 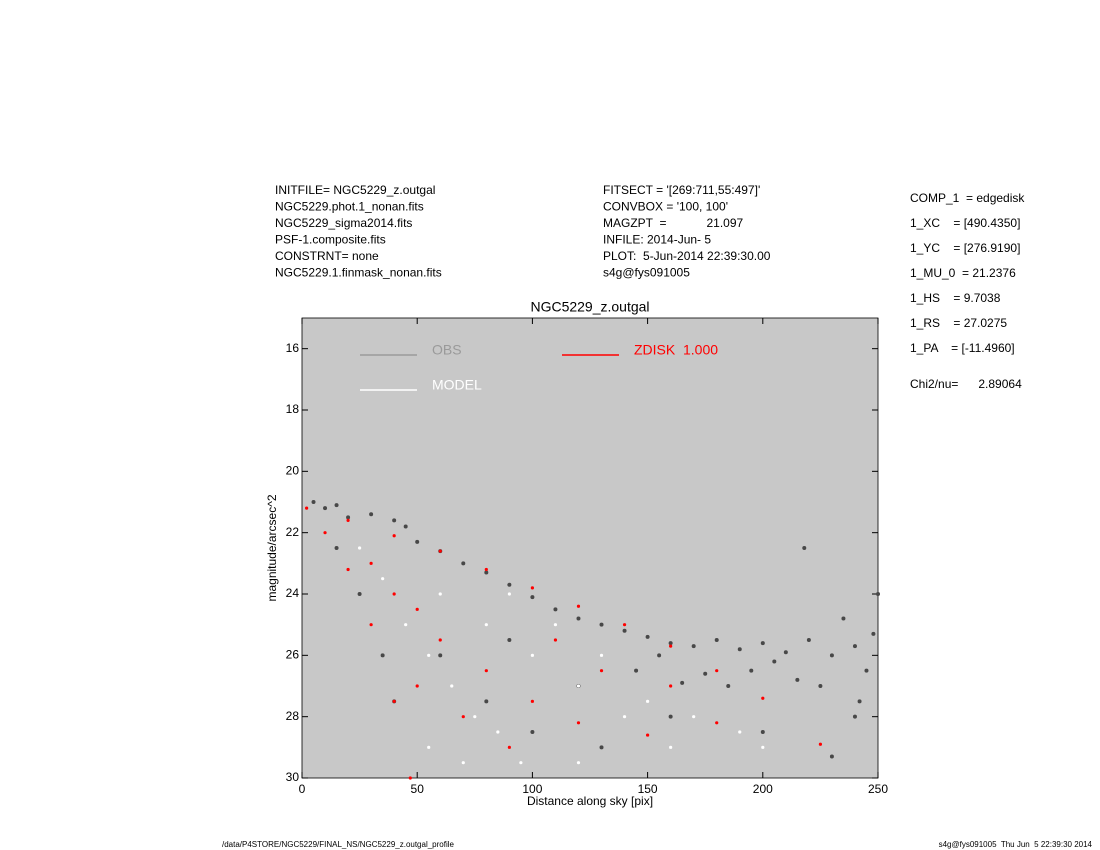 I want to click on y-axis-label: magnitude/arcsec^2, so click(x=272, y=547).